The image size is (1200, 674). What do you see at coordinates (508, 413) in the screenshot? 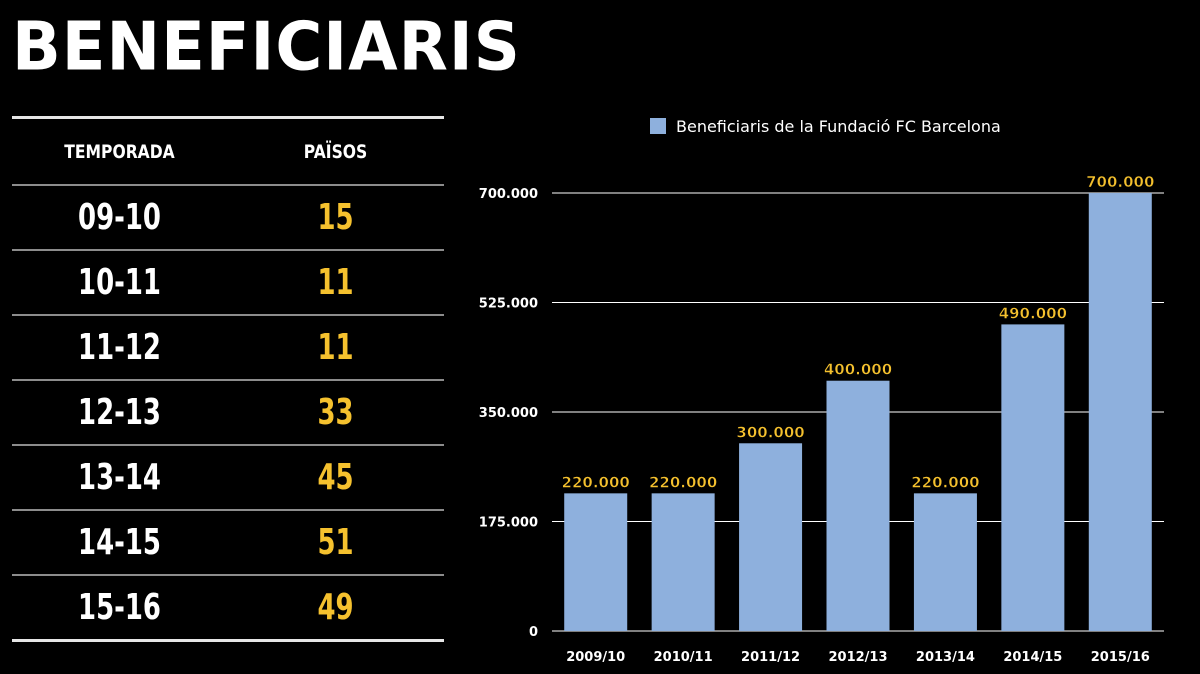
I see `y-tick-label: 350.000` at bounding box center [508, 413].